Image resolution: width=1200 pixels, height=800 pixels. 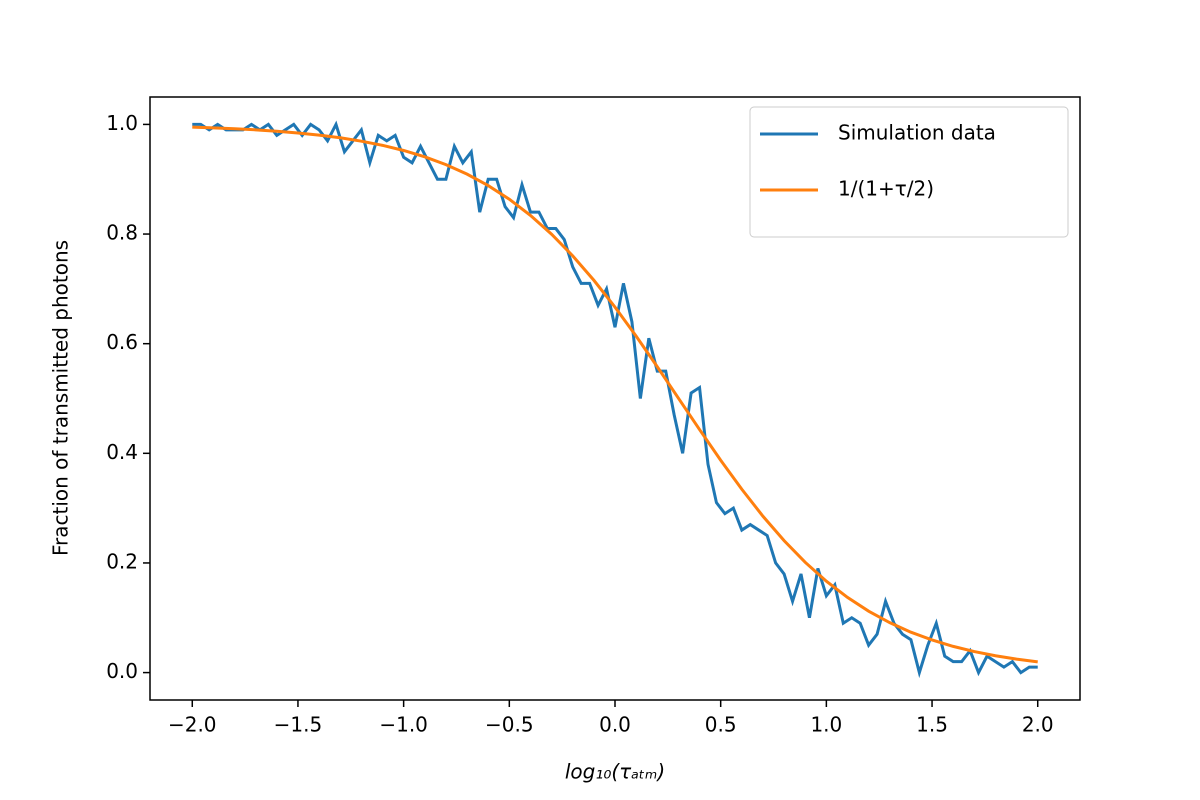 I want to click on y-tick-label: 0.2, so click(x=122, y=561).